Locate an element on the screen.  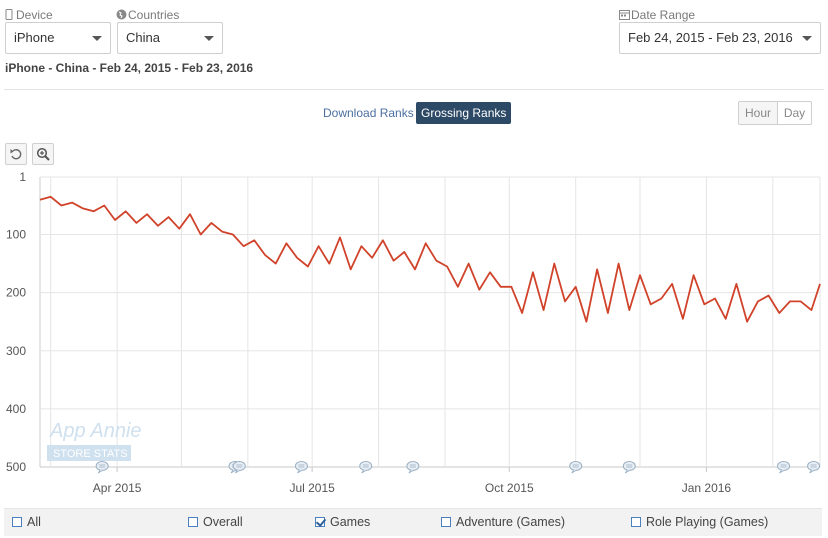
device-label: Device is located at coordinates (28, 15).